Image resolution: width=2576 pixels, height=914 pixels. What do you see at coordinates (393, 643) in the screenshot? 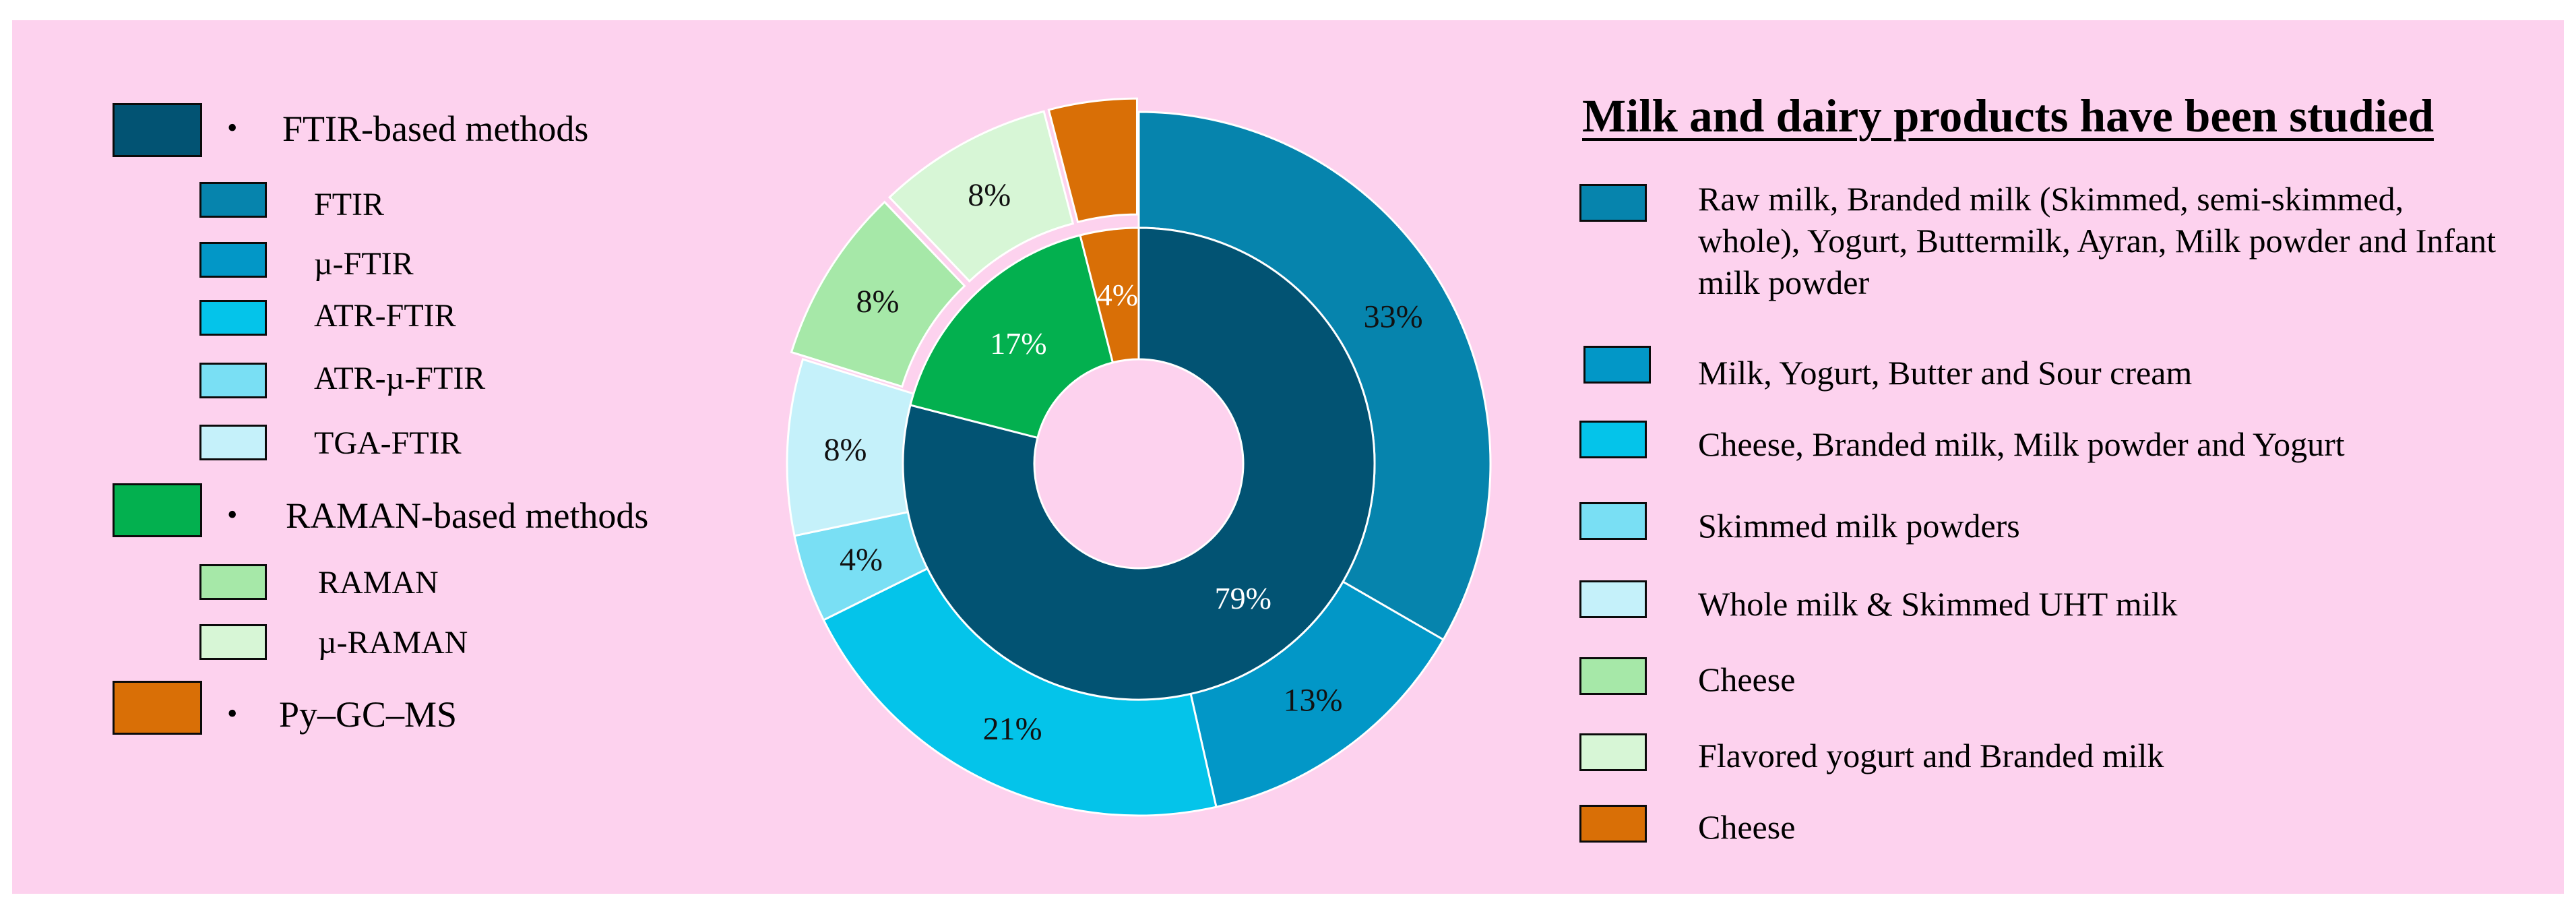
I see `legend-label-mu-raman: µ-RAMAN` at bounding box center [393, 643].